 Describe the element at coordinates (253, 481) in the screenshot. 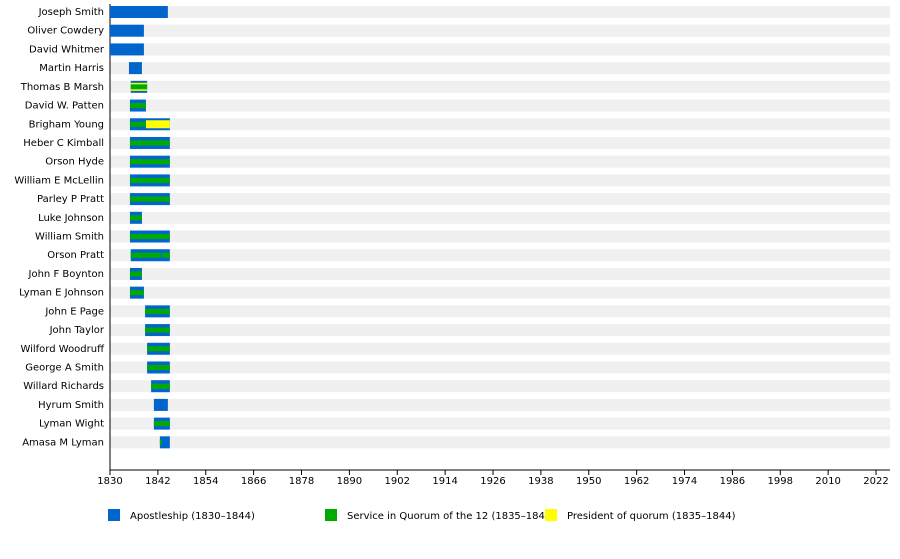

I see `x-tick-label: 1866` at that location.